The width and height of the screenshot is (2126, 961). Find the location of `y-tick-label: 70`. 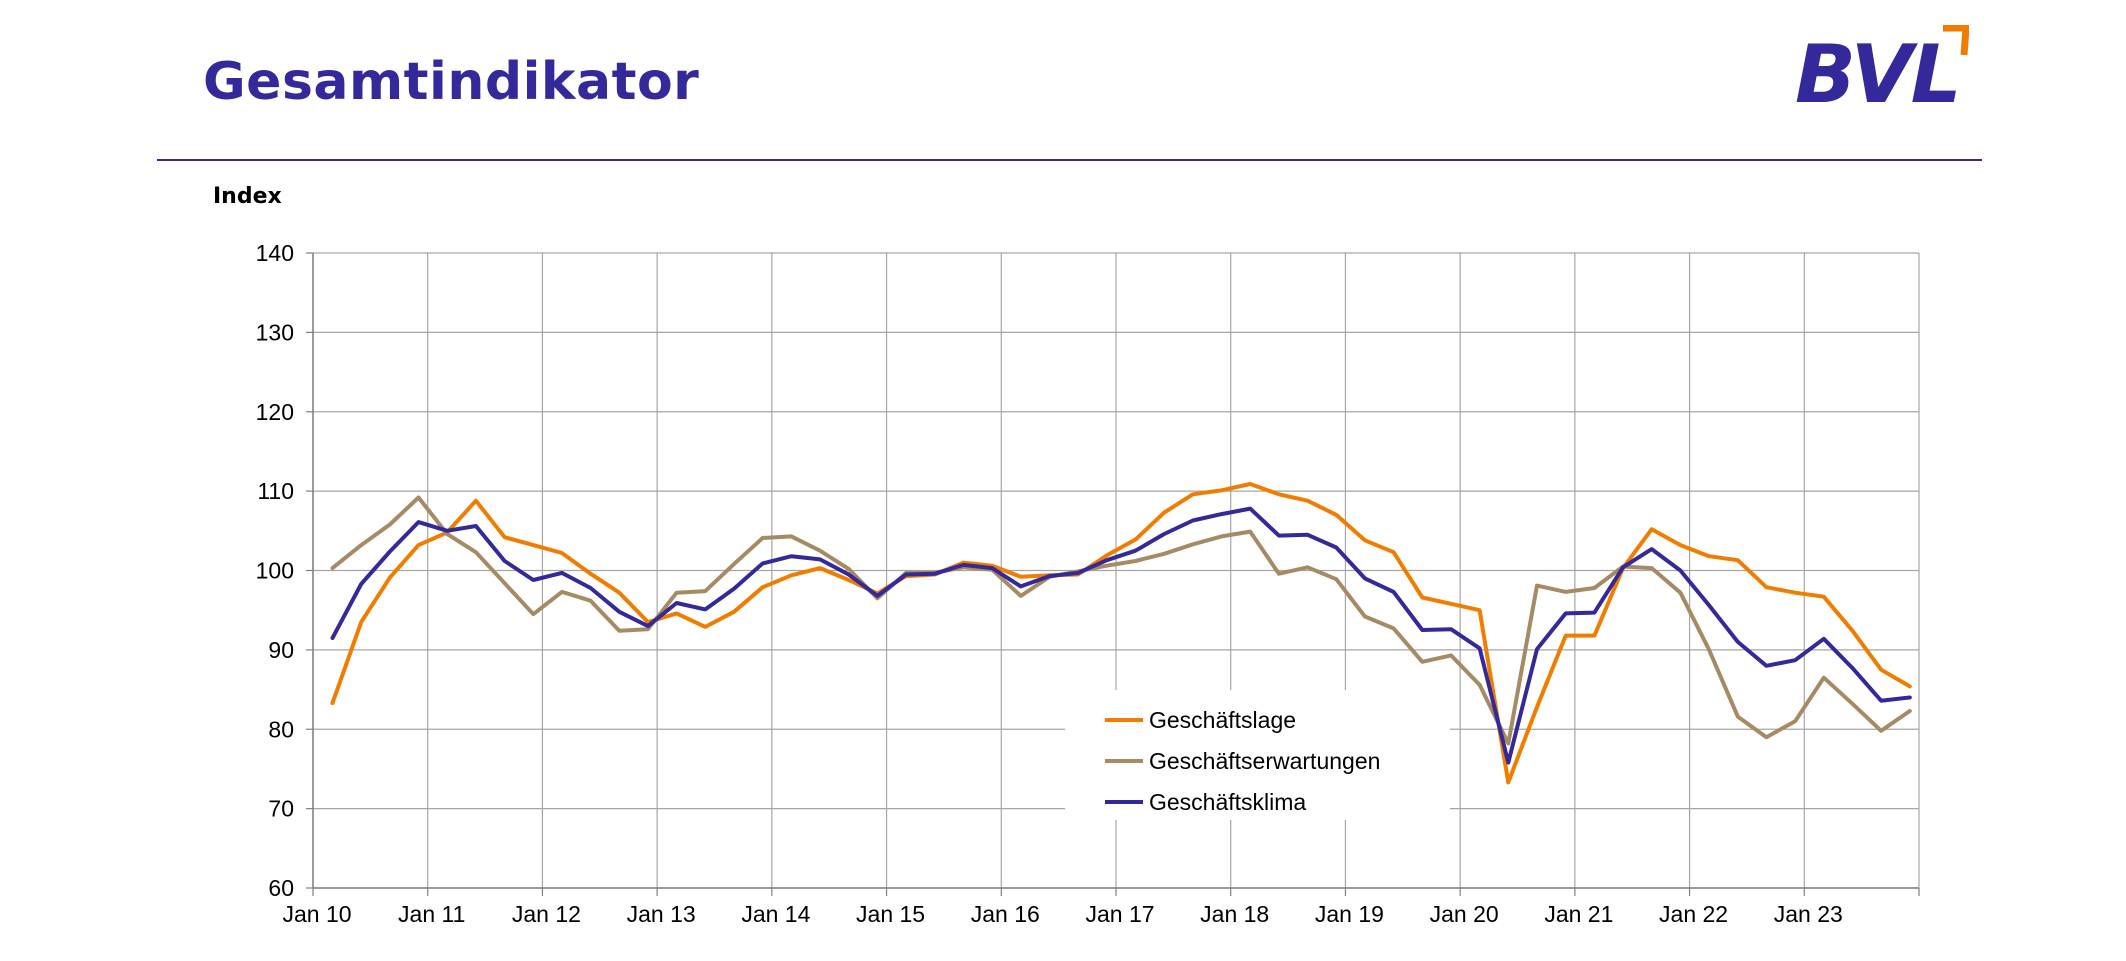

y-tick-label: 70 is located at coordinates (281, 809).